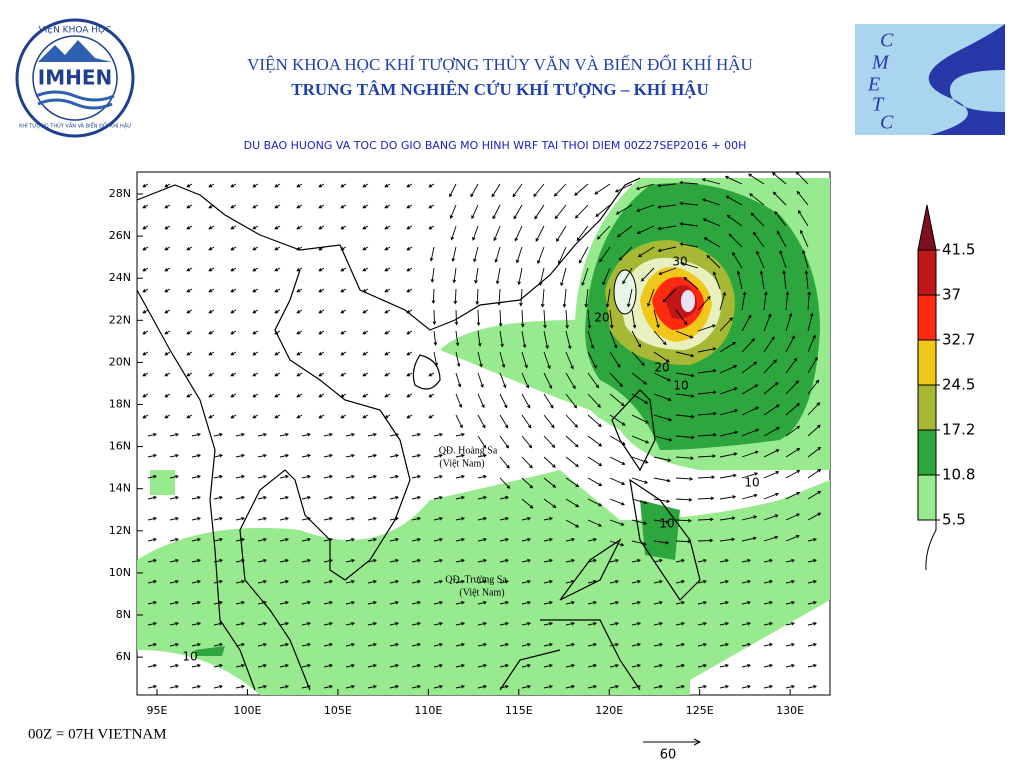 This screenshot has width=1024, height=768. I want to click on logo-letter: C, so click(887, 123).